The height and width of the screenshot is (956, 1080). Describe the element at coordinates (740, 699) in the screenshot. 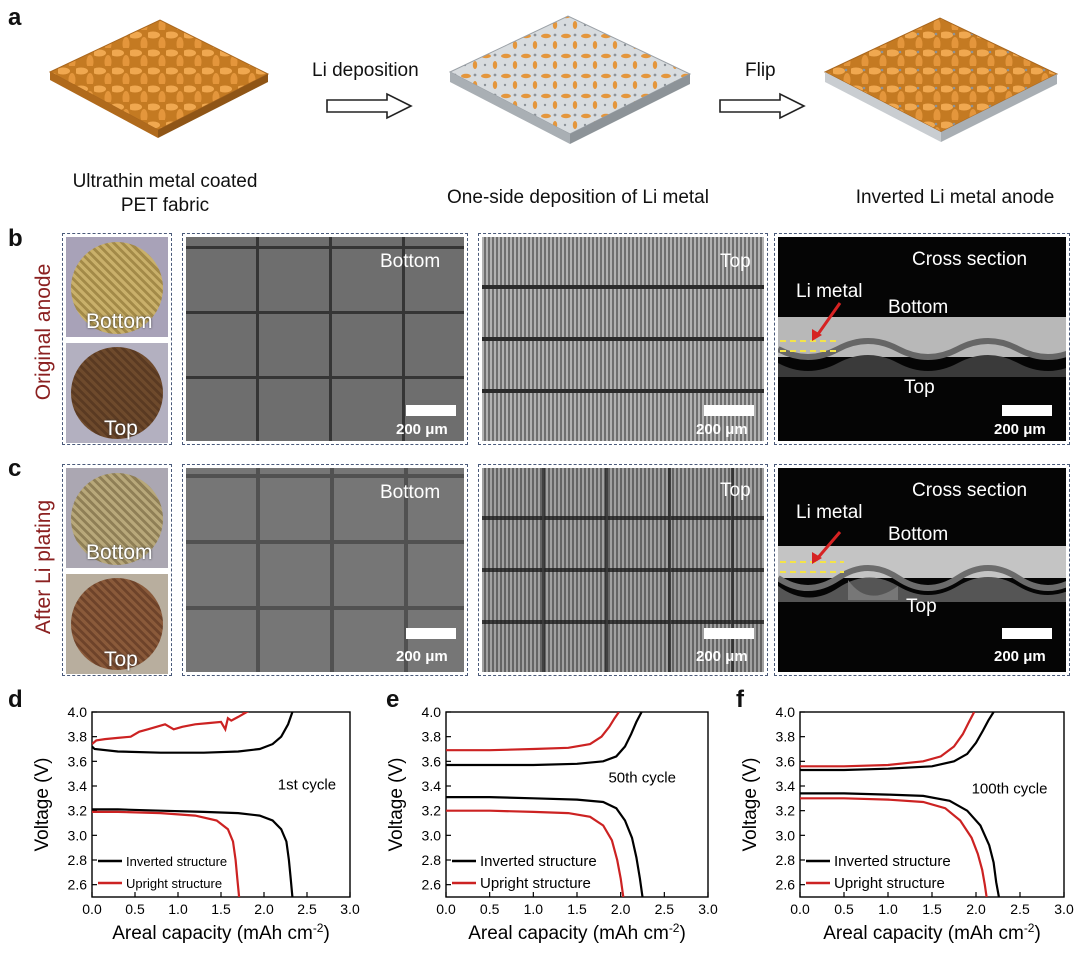

I see `panel-letter-f: f` at that location.